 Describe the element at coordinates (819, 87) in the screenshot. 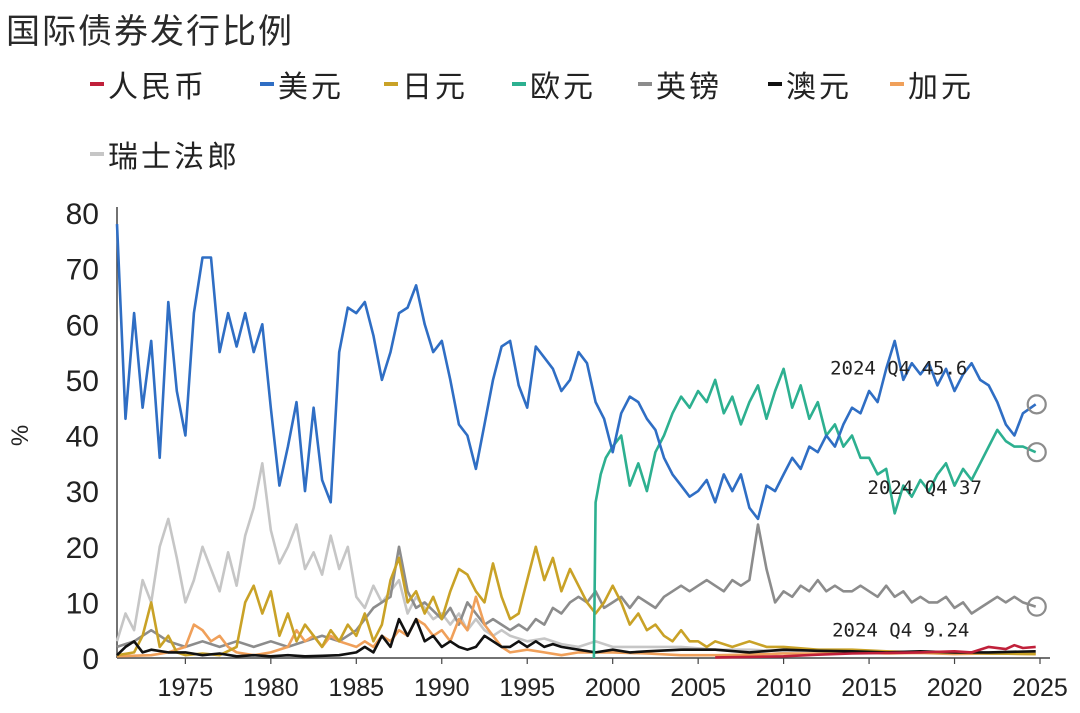

I see `legend-label: 澳元` at that location.